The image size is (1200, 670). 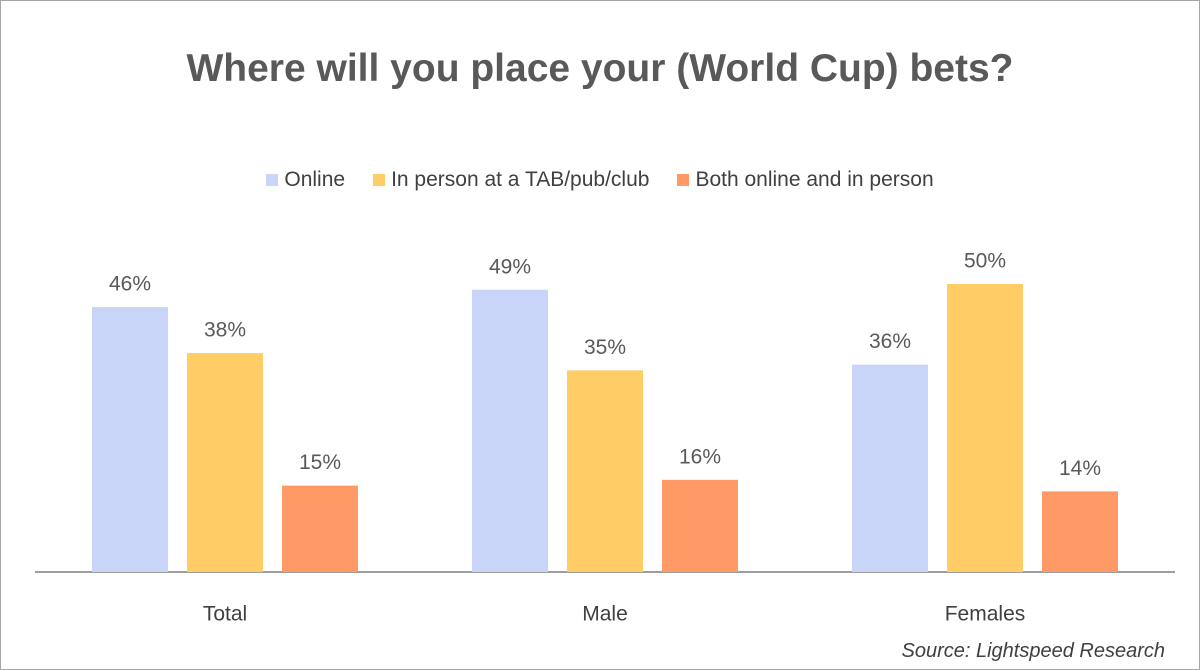 I want to click on data-label: 36%, so click(x=890, y=341).